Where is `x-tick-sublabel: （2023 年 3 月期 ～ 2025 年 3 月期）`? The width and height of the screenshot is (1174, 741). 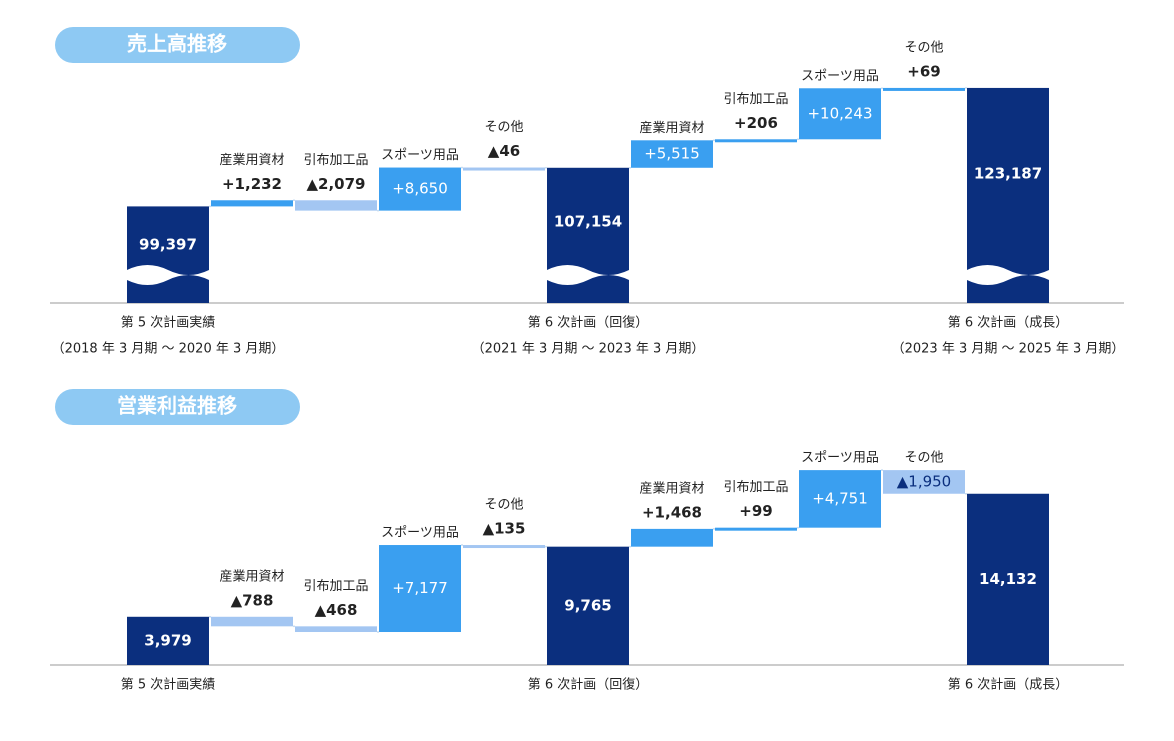 x-tick-sublabel: （2023 年 3 月期 ～ 2025 年 3 月期） is located at coordinates (1008, 349).